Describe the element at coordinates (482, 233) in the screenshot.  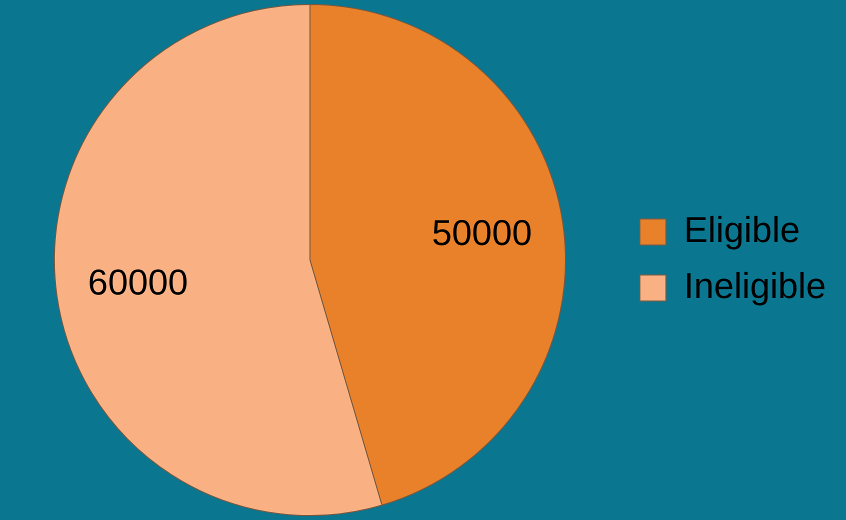
I see `data-label: 50000` at that location.